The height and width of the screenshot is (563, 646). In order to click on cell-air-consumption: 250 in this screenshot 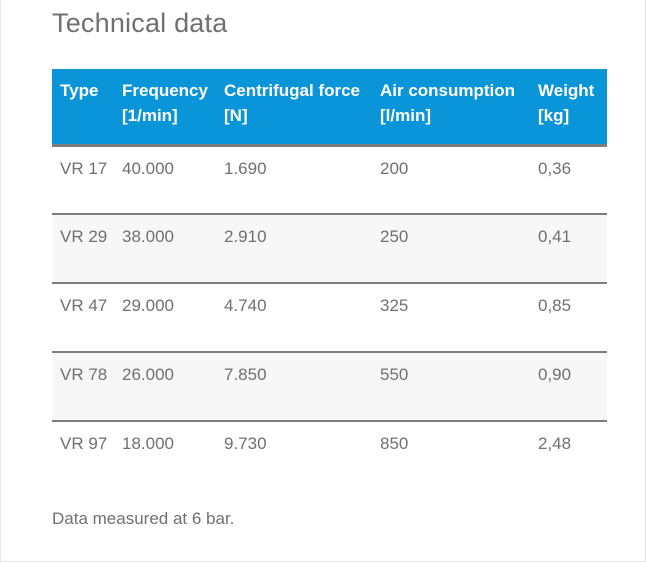, I will do `click(451, 248)`.